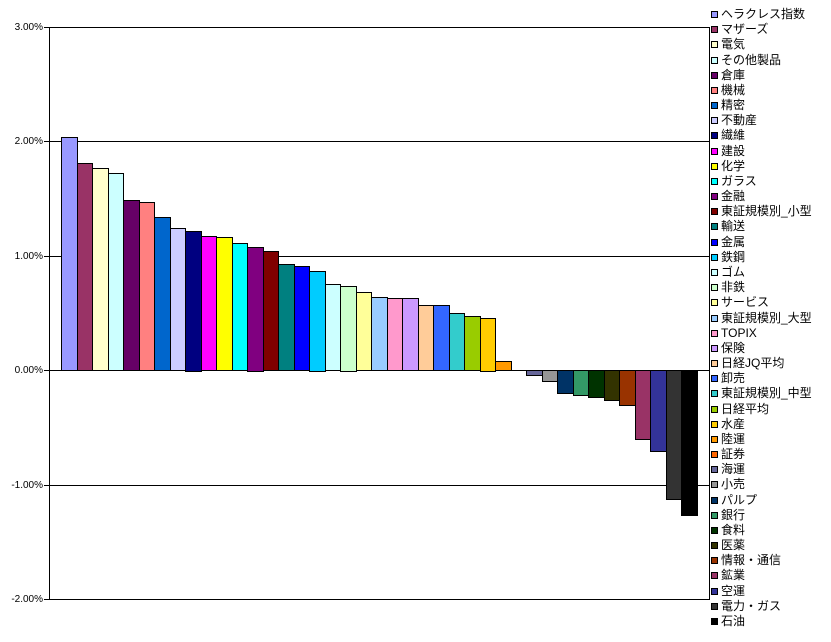  I want to click on legend-item: 精密, so click(728, 105).